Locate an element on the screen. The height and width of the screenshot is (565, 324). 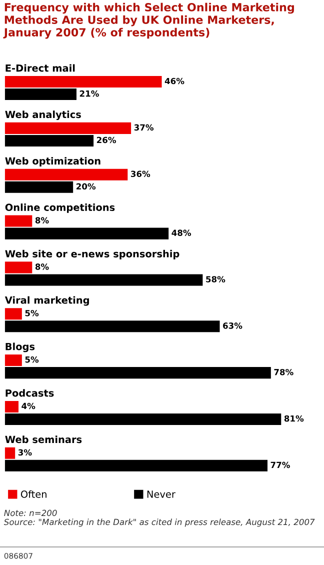
y-tick-label: Web optimization is located at coordinates (52, 161).